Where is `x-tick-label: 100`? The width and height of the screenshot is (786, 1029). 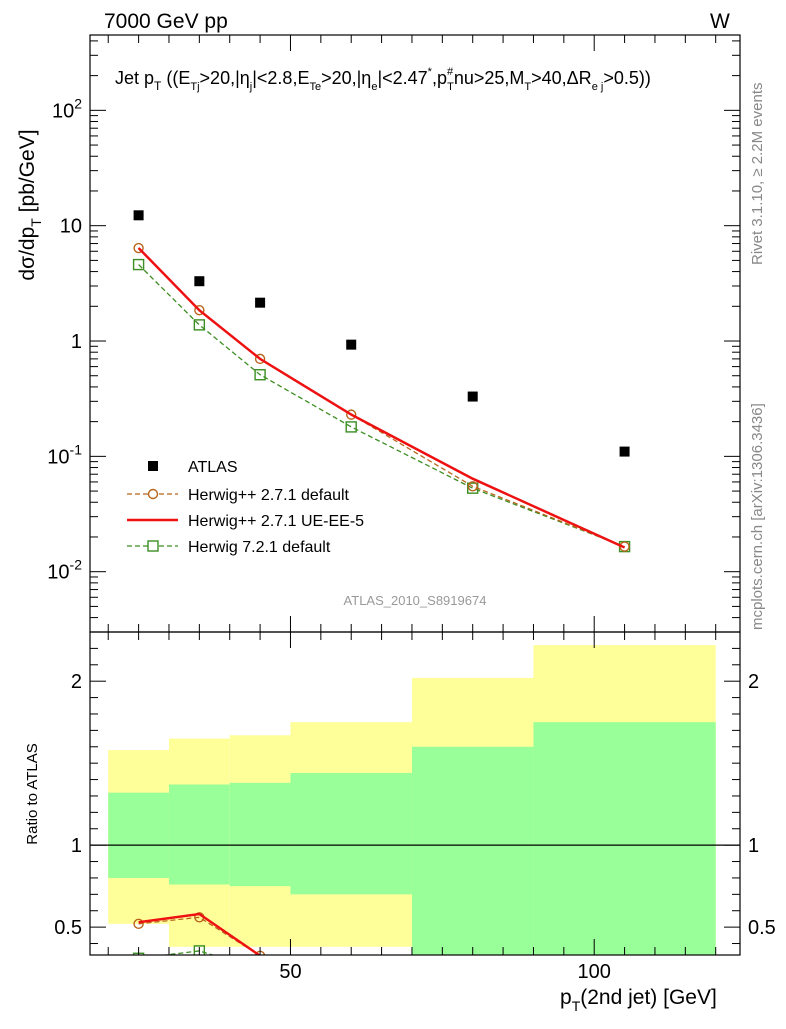 x-tick-label: 100 is located at coordinates (594, 972).